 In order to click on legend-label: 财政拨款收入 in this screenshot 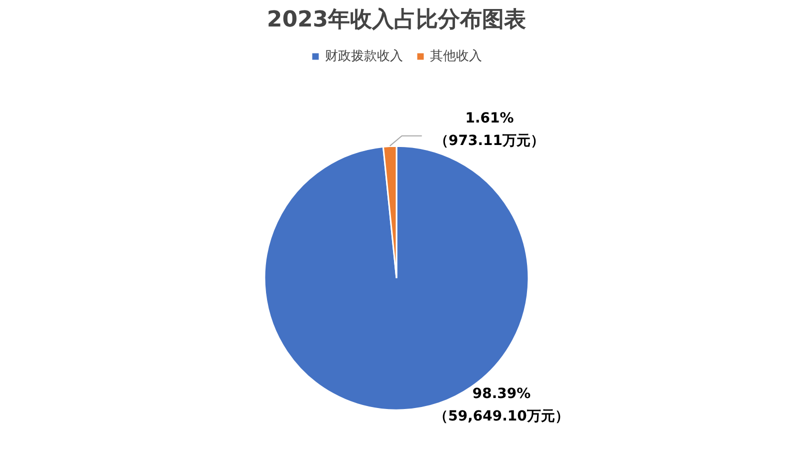, I will do `click(364, 56)`.